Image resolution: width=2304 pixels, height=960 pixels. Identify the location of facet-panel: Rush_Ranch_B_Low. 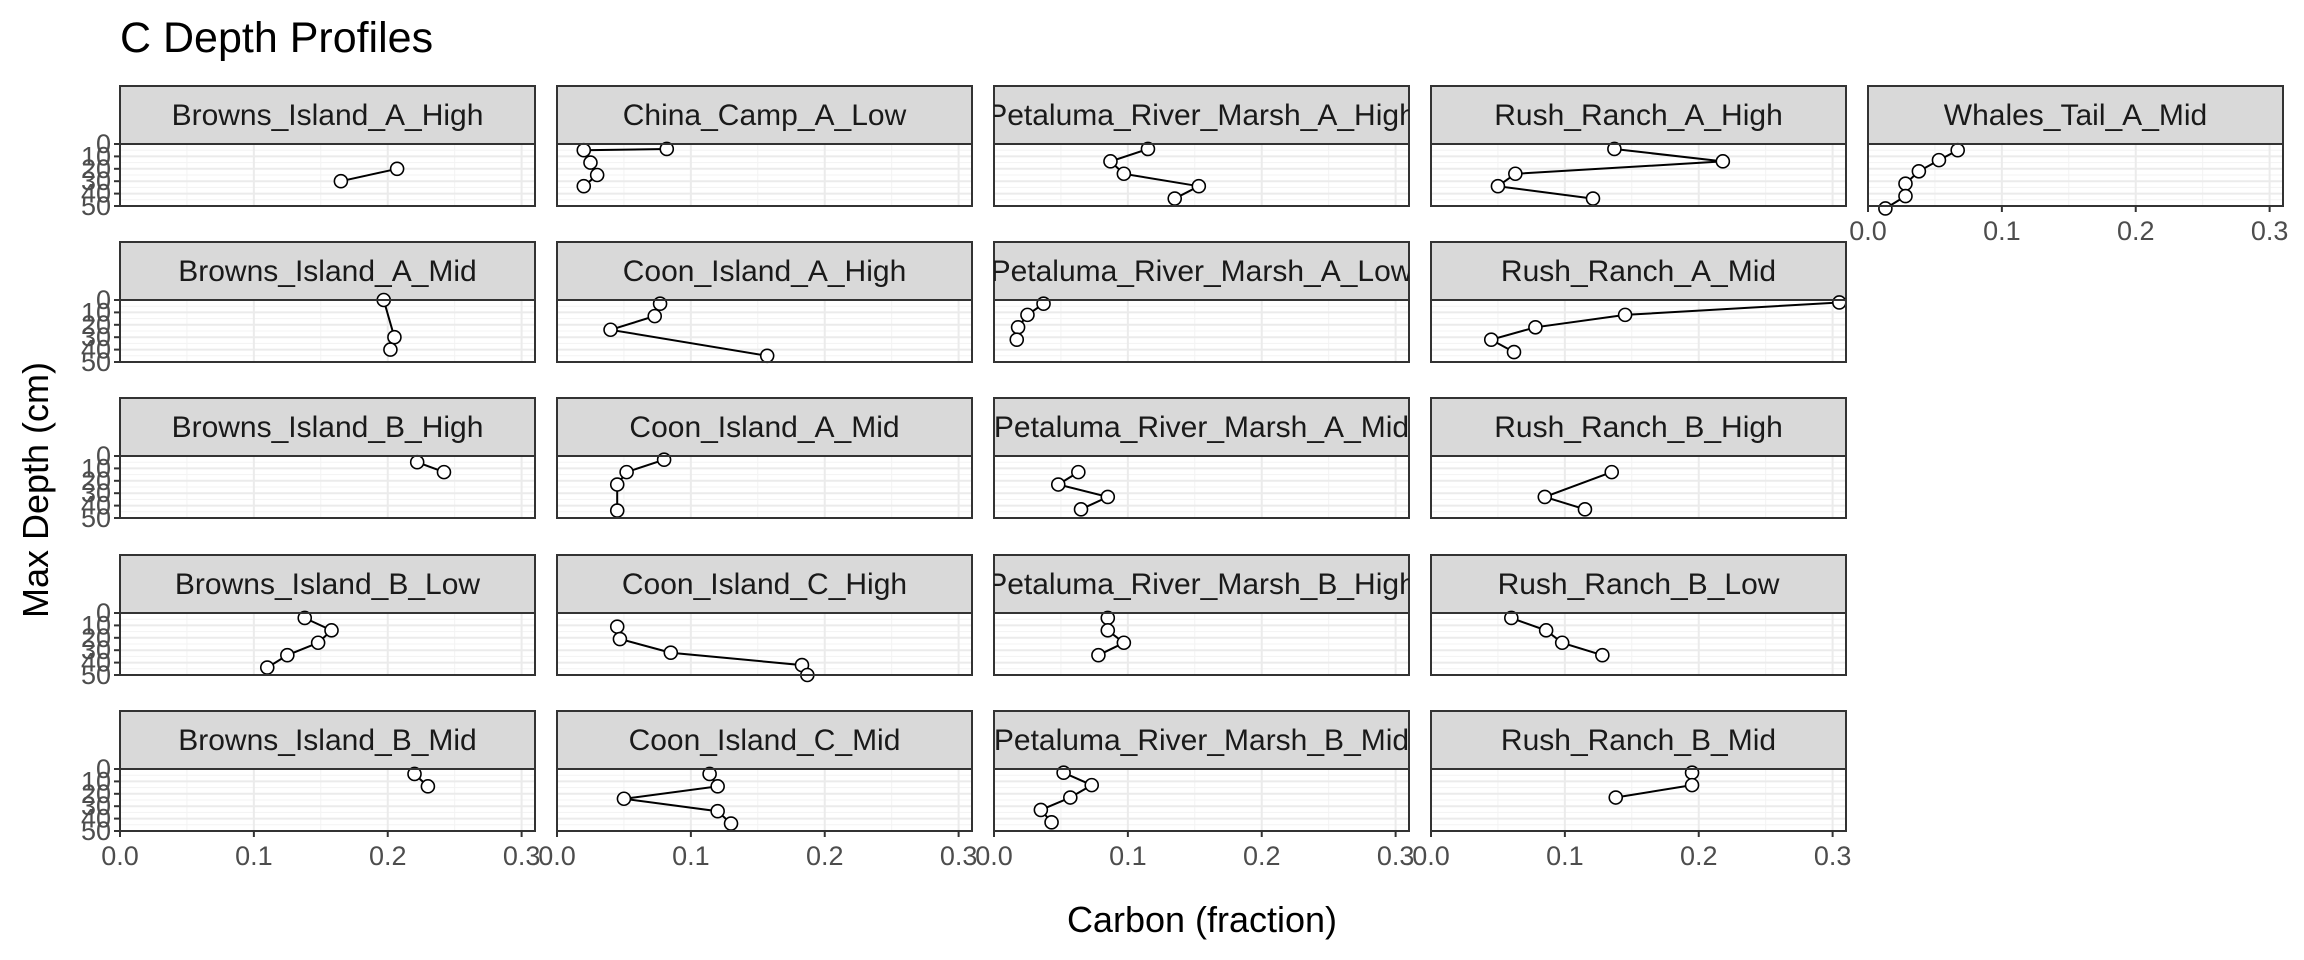
(1638, 615).